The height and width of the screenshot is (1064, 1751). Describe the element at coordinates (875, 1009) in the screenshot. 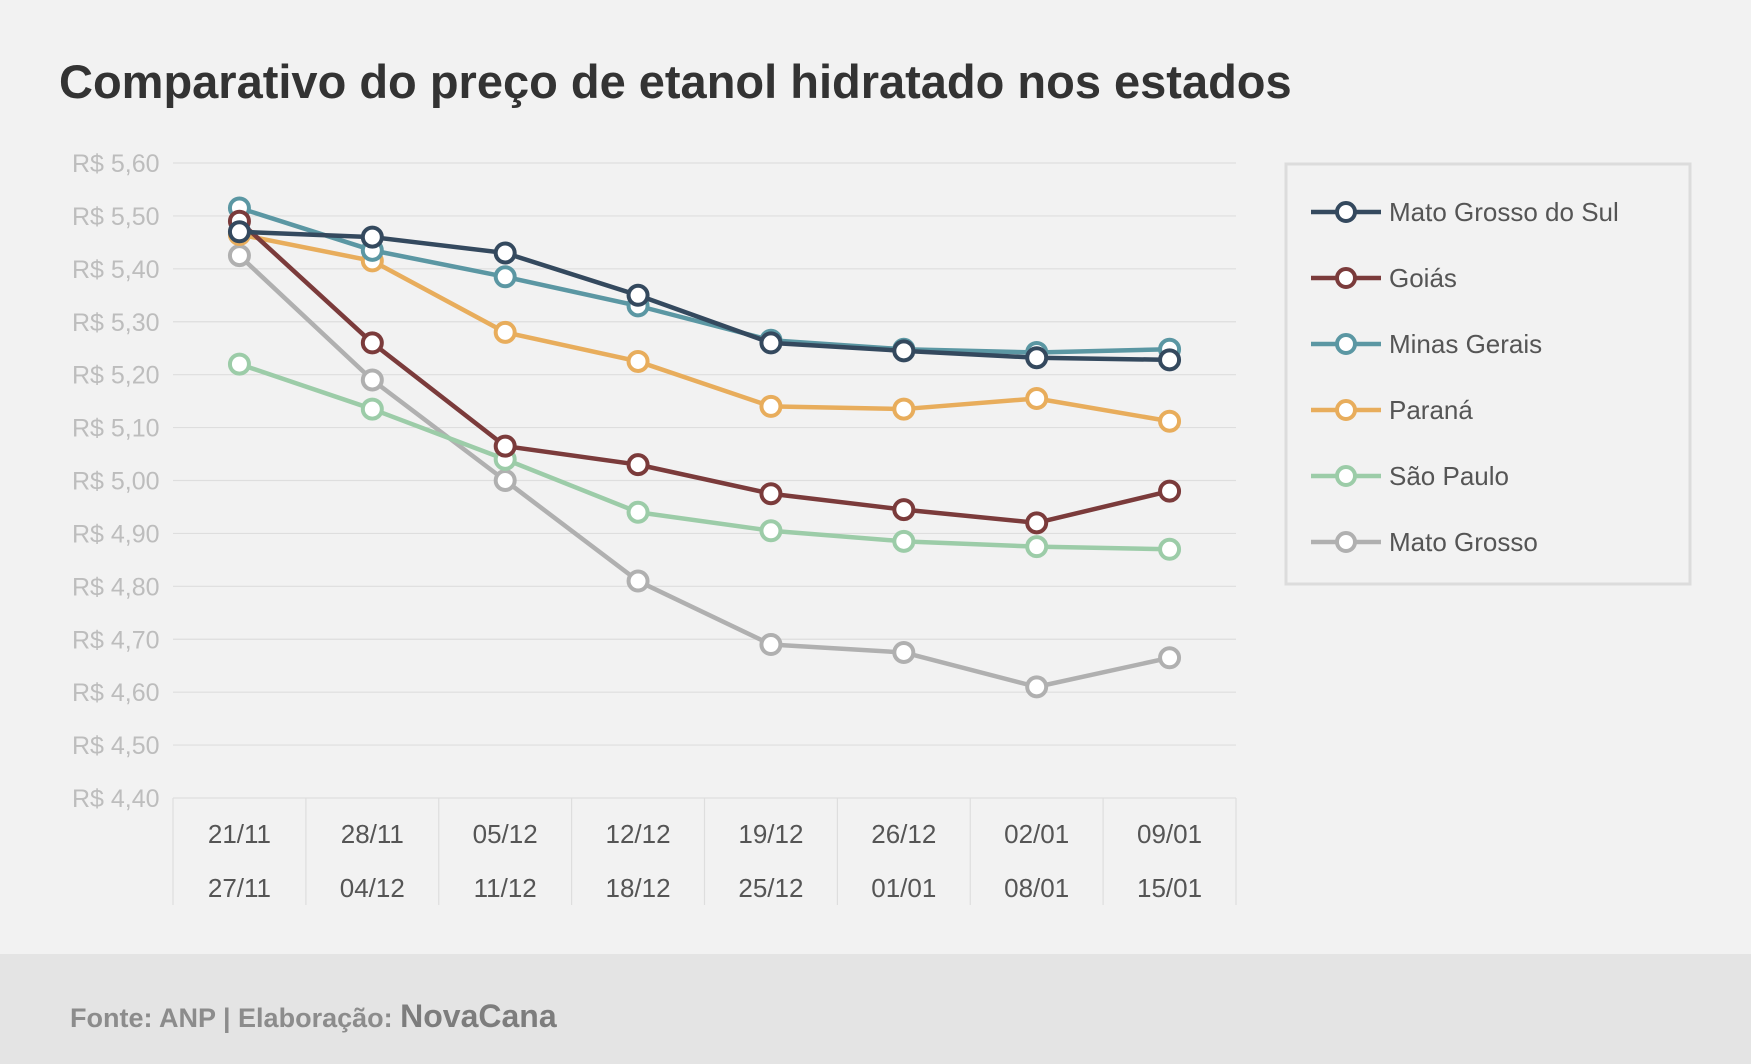

I see `footer: Fonte: ANP | Elaboração: NovaCana` at that location.